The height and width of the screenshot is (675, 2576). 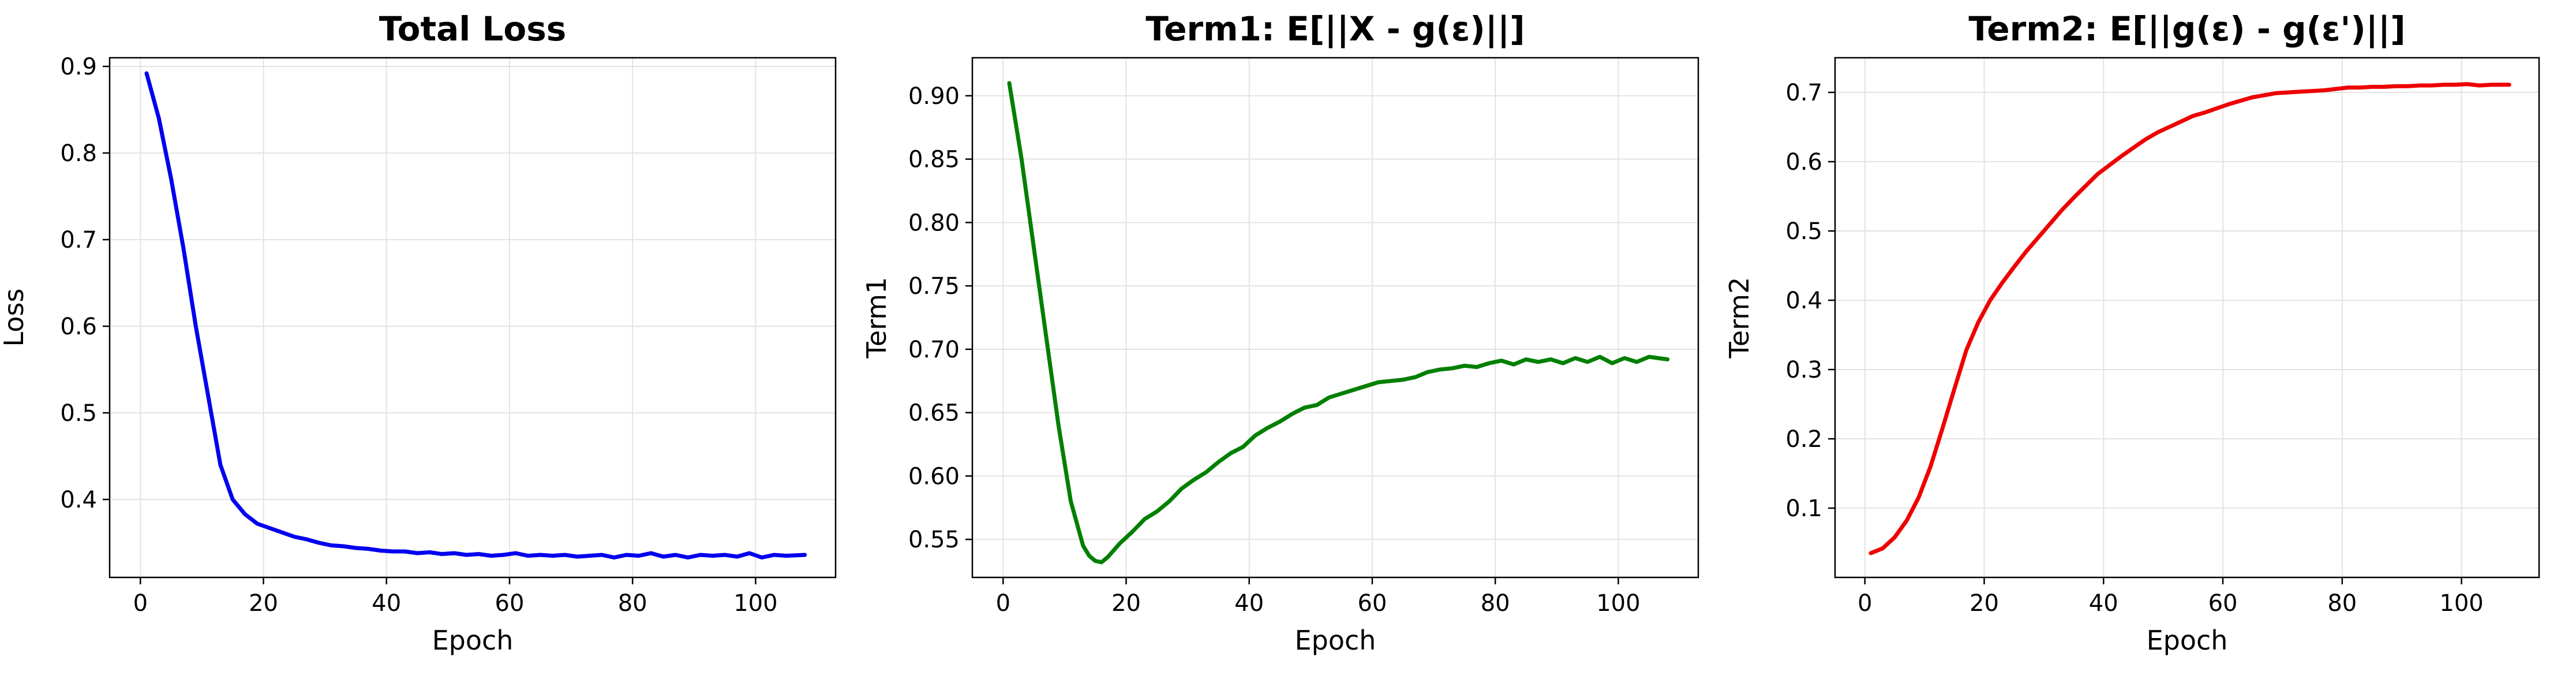 I want to click on y-tick-label: 0.55, so click(x=934, y=540).